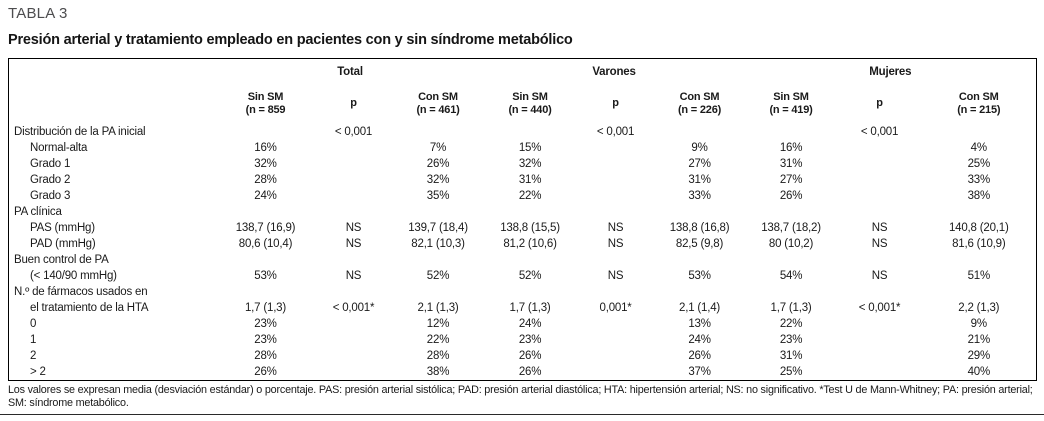  Describe the element at coordinates (979, 275) in the screenshot. I see `data-cell: 51%` at that location.